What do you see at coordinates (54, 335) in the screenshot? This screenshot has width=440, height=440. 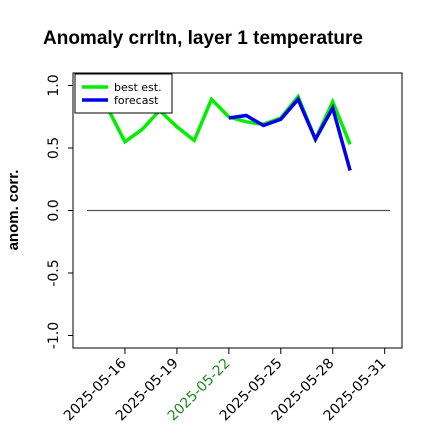 I see `y-tick-label: -1.0` at bounding box center [54, 335].